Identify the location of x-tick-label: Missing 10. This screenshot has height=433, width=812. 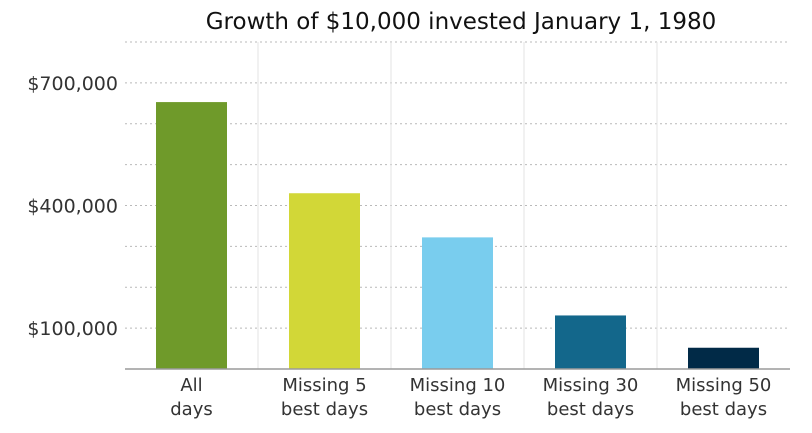
(458, 385).